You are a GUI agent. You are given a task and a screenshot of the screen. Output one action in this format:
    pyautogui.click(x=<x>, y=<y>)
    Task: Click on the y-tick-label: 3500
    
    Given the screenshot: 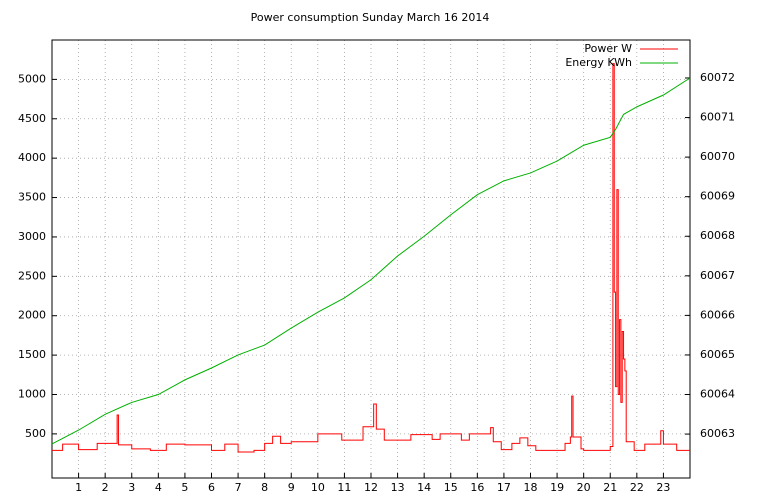 What is the action you would take?
    pyautogui.click(x=32, y=197)
    